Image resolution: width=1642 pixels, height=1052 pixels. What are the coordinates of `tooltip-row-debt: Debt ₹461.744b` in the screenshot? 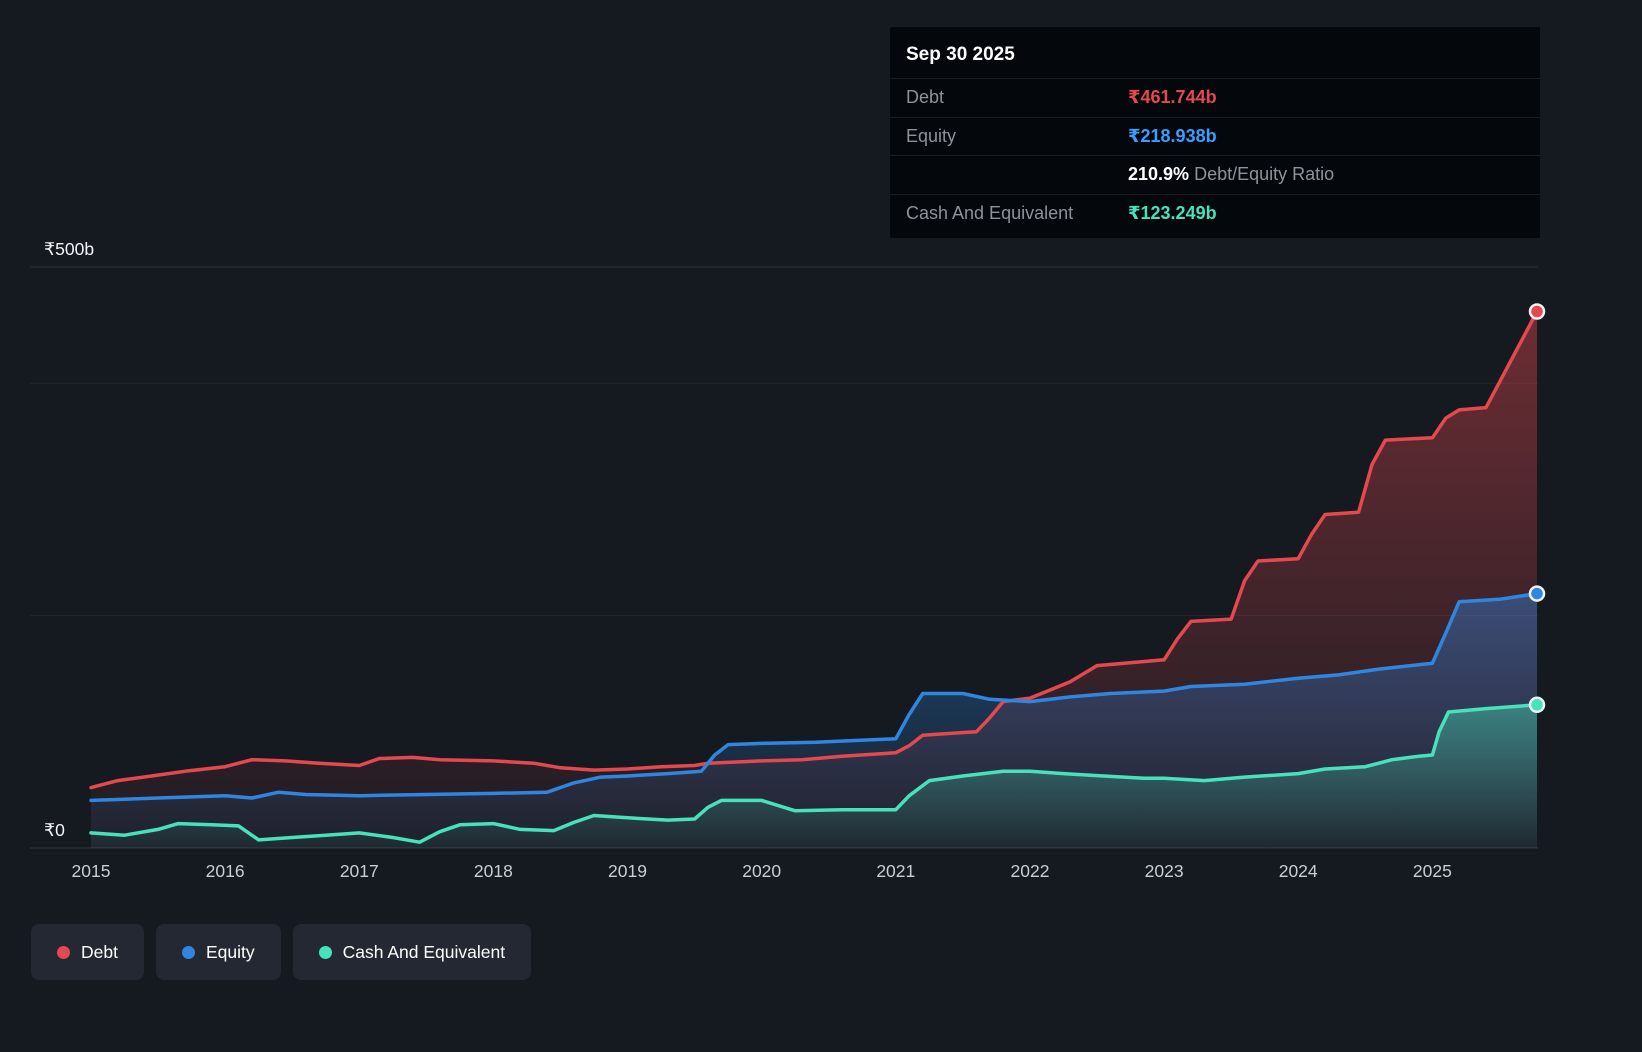 It's located at (1215, 97).